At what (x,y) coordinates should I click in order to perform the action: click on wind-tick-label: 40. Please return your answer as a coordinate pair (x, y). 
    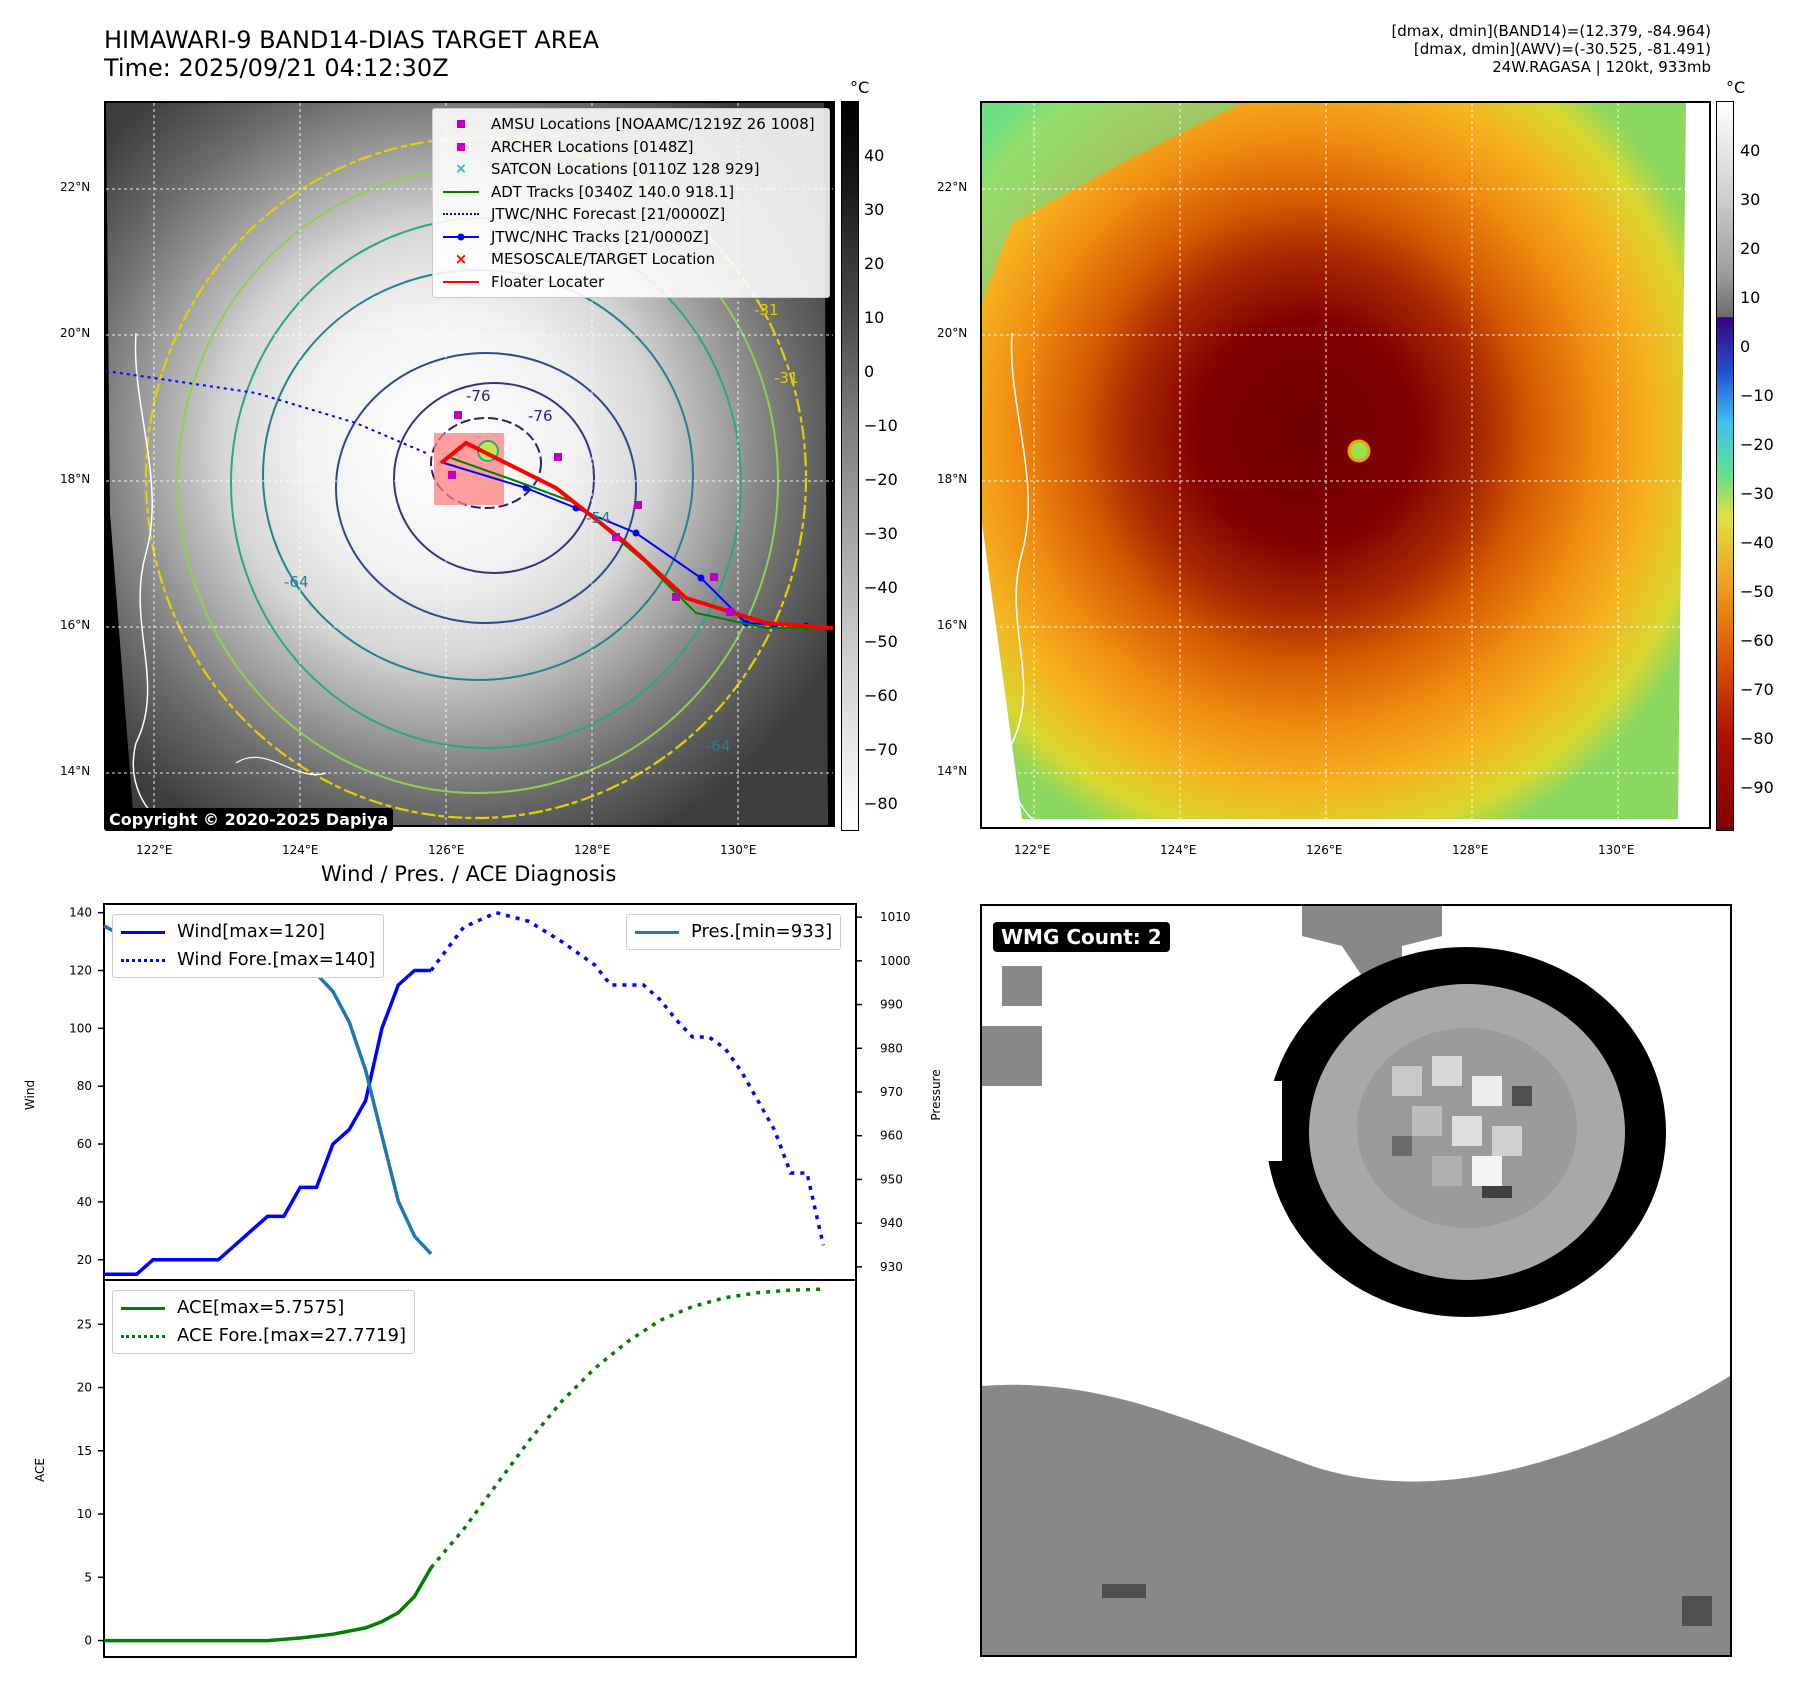
    Looking at the image, I should click on (84, 1202).